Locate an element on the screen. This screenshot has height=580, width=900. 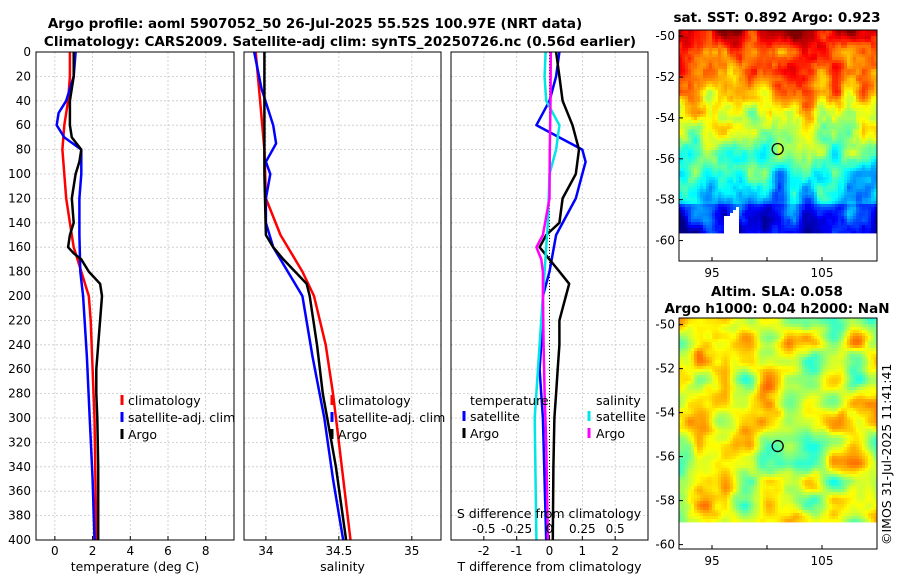
series-line-temperature-satellite is located at coordinates (561, 296).